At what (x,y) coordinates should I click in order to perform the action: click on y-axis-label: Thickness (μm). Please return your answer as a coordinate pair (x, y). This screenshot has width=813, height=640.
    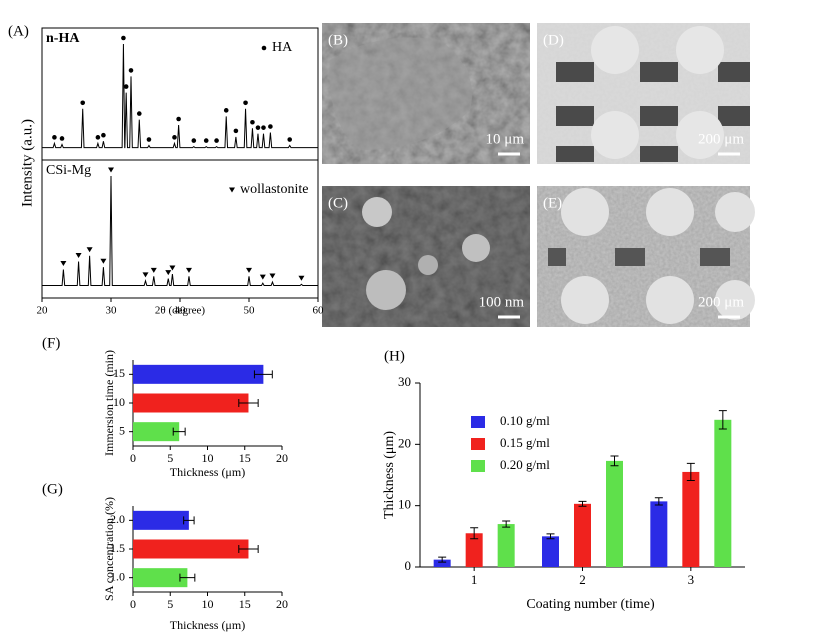
    Looking at the image, I should click on (389, 475).